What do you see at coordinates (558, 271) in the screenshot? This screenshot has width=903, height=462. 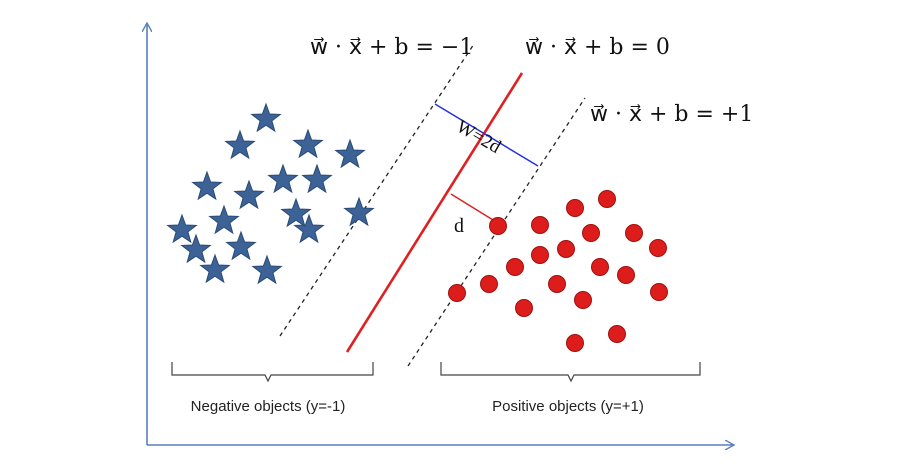 I see `positive-objects` at bounding box center [558, 271].